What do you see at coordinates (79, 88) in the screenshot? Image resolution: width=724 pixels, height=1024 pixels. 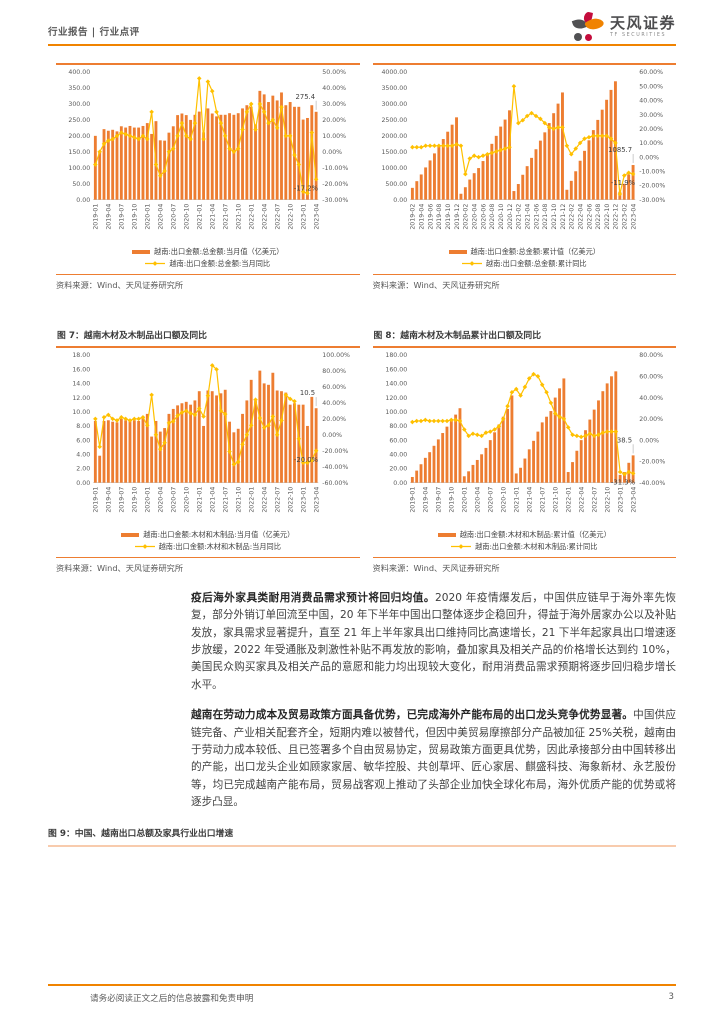 I see `svg-text: 350.00` at bounding box center [79, 88].